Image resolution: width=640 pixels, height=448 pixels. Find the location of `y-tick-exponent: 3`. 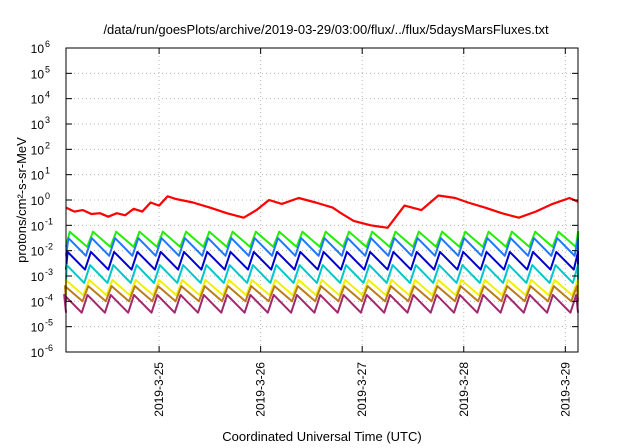

y-tick-exponent: 3 is located at coordinates (47, 120).